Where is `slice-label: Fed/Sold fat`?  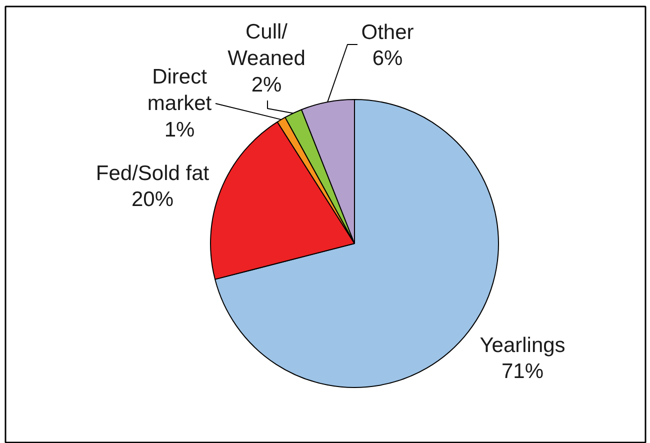 slice-label: Fed/Sold fat is located at coordinates (153, 173).